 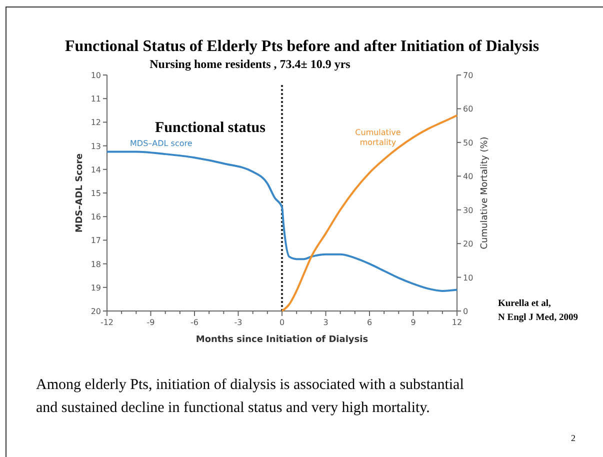 What do you see at coordinates (161, 143) in the screenshot?
I see `series-label: MDS–ADL score` at bounding box center [161, 143].